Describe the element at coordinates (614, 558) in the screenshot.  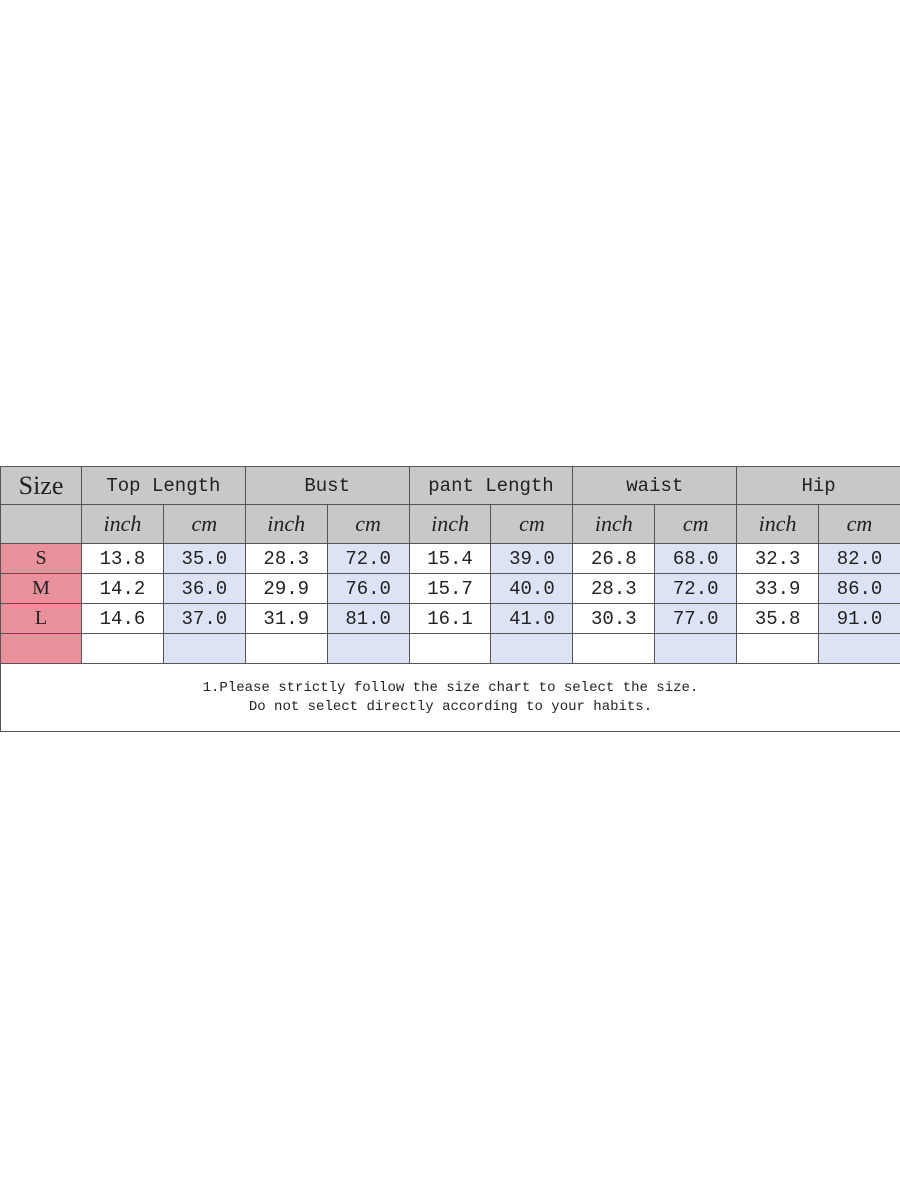
I see `value-cell: 26.8` at that location.